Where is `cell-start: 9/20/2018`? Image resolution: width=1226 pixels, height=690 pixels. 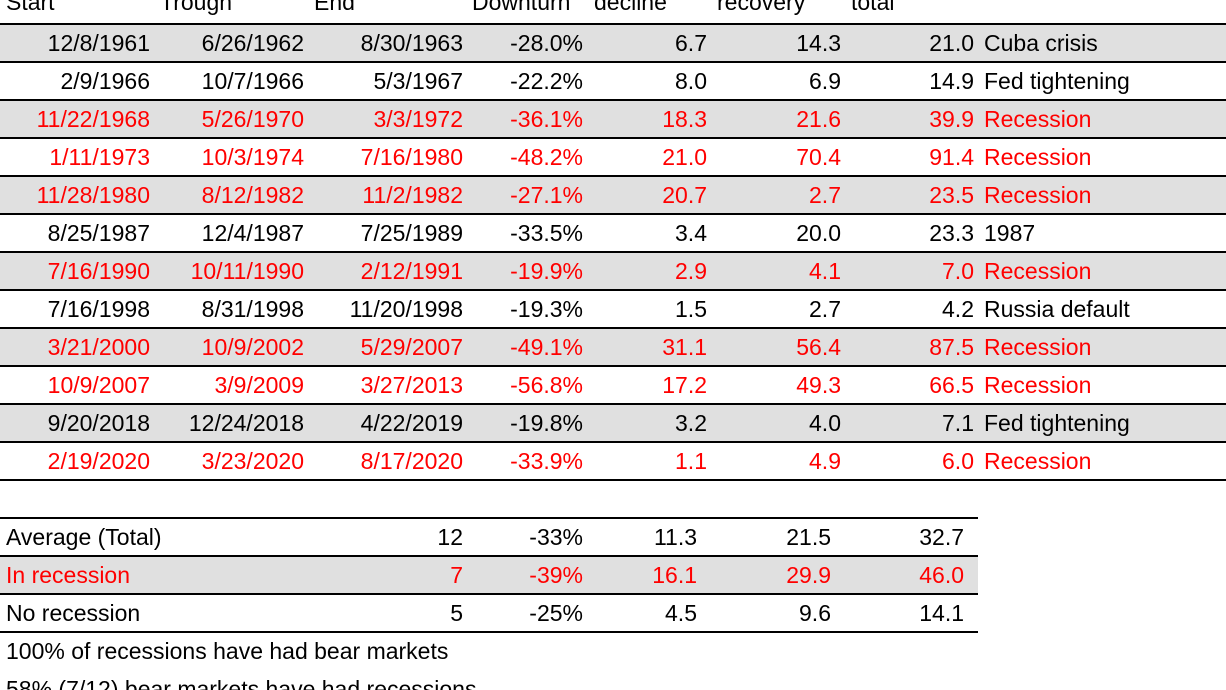
cell-start: 9/20/2018 is located at coordinates (98, 423).